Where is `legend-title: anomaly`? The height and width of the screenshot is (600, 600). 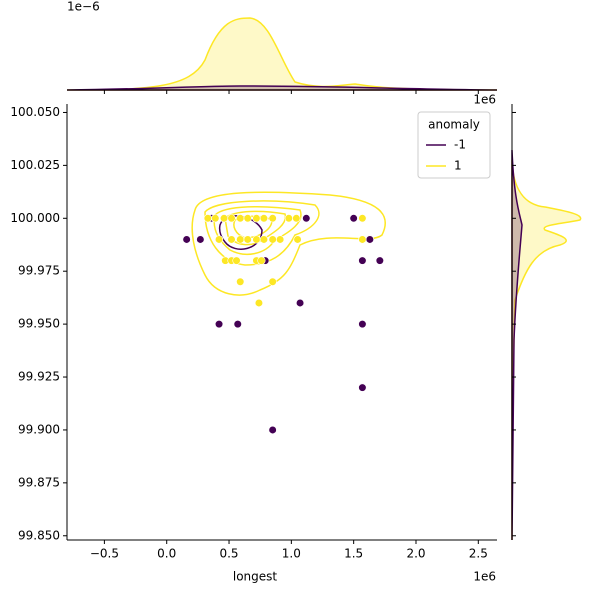
legend-title: anomaly is located at coordinates (454, 125).